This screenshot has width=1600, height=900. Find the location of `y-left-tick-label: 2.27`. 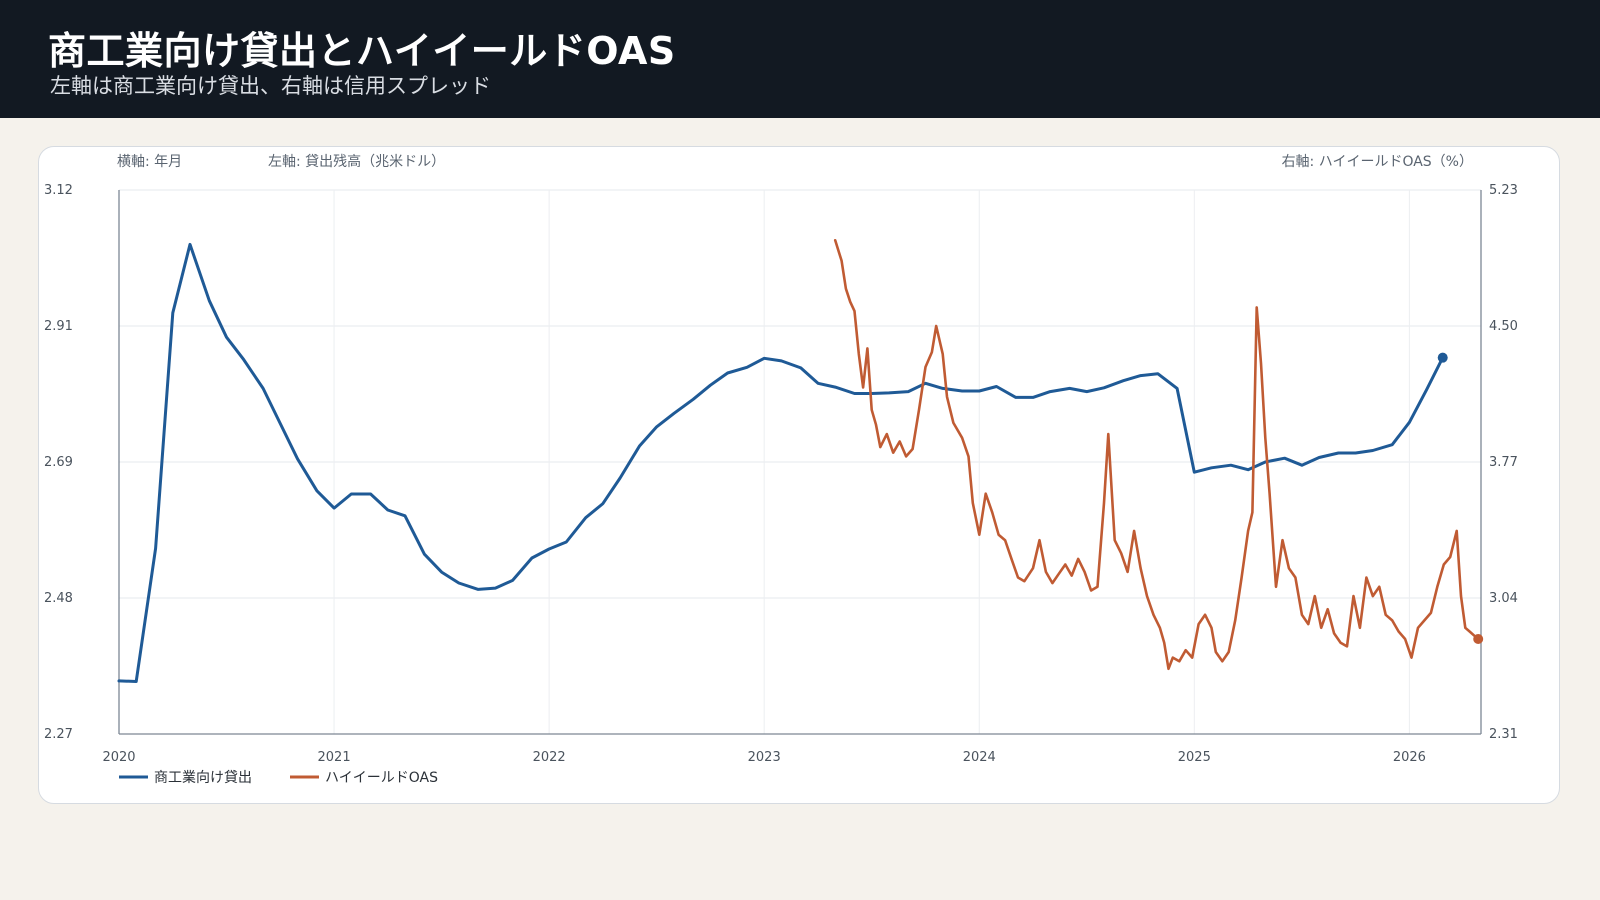

y-left-tick-label: 2.27 is located at coordinates (58, 734).